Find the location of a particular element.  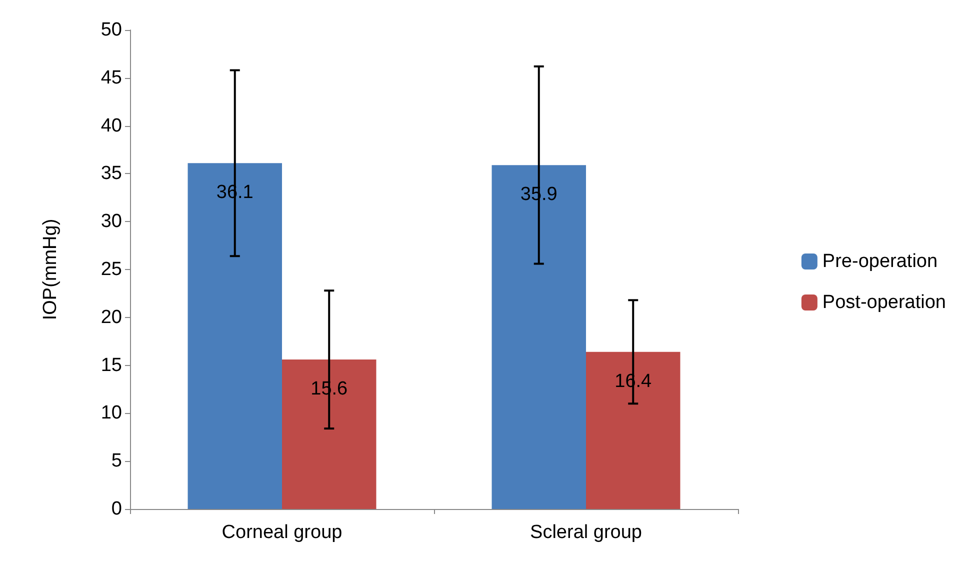

y-tick-label: 5 is located at coordinates (116, 461).